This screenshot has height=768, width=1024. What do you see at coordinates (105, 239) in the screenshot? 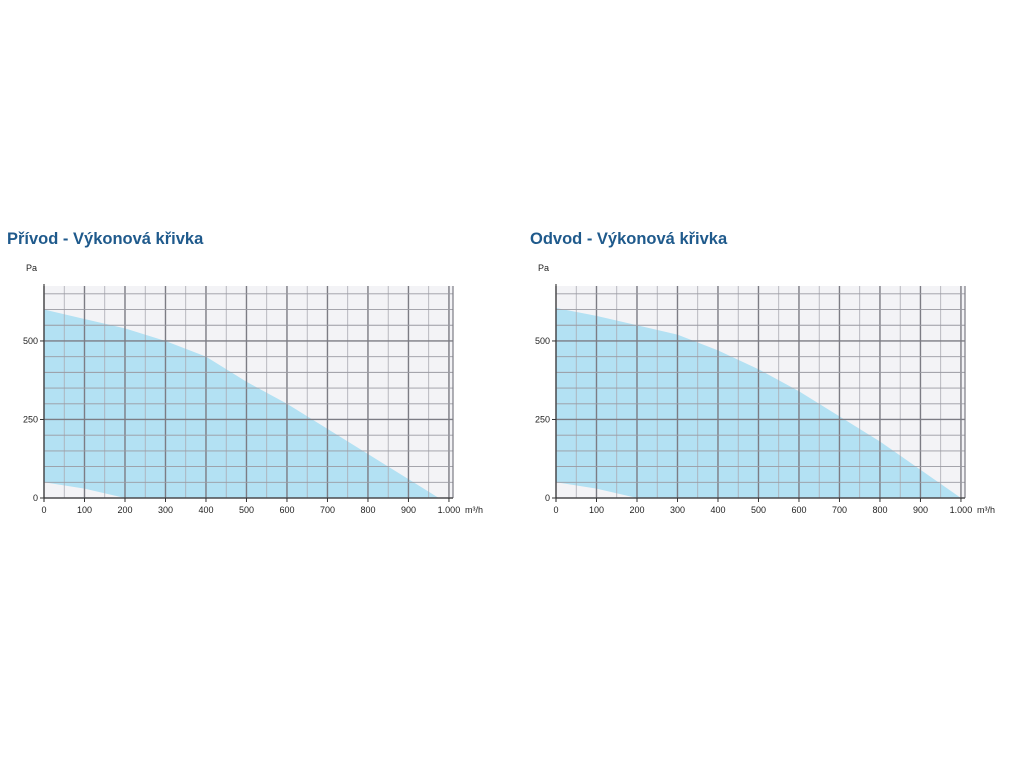
I see `chart-title: Přívod - Výkonová křivka` at bounding box center [105, 239].